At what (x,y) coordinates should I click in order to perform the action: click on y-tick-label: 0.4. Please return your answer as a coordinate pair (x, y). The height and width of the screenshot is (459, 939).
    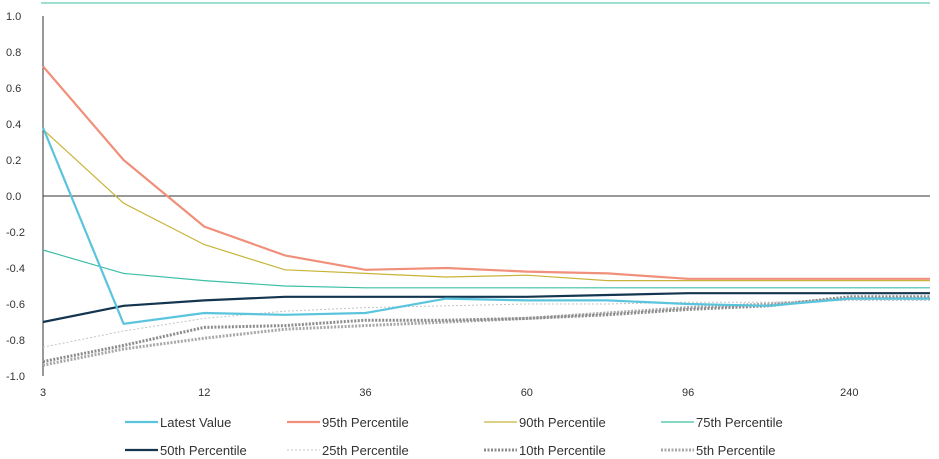
    Looking at the image, I should click on (13, 125).